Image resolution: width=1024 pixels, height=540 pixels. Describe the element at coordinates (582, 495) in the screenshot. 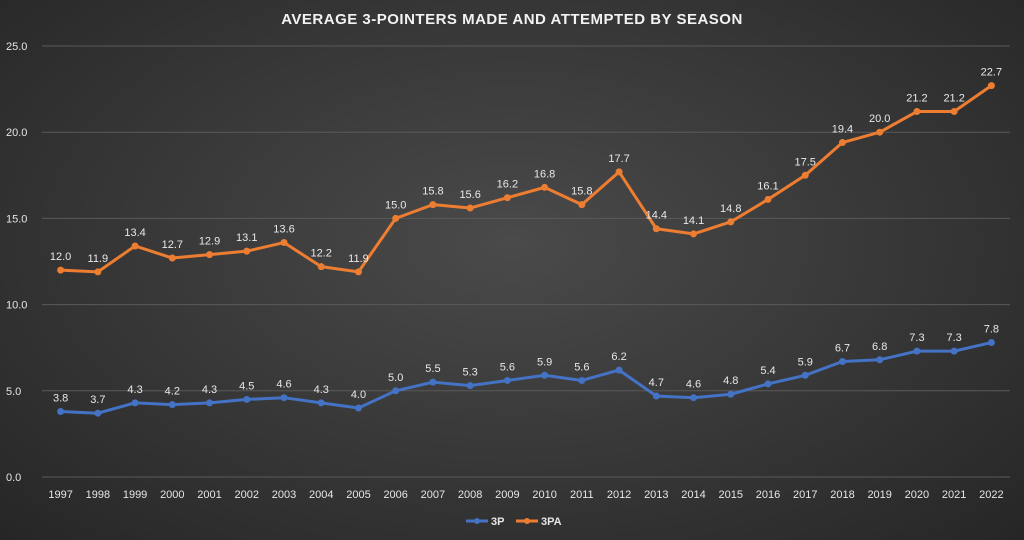

I see `x-tick-label: 2011` at that location.